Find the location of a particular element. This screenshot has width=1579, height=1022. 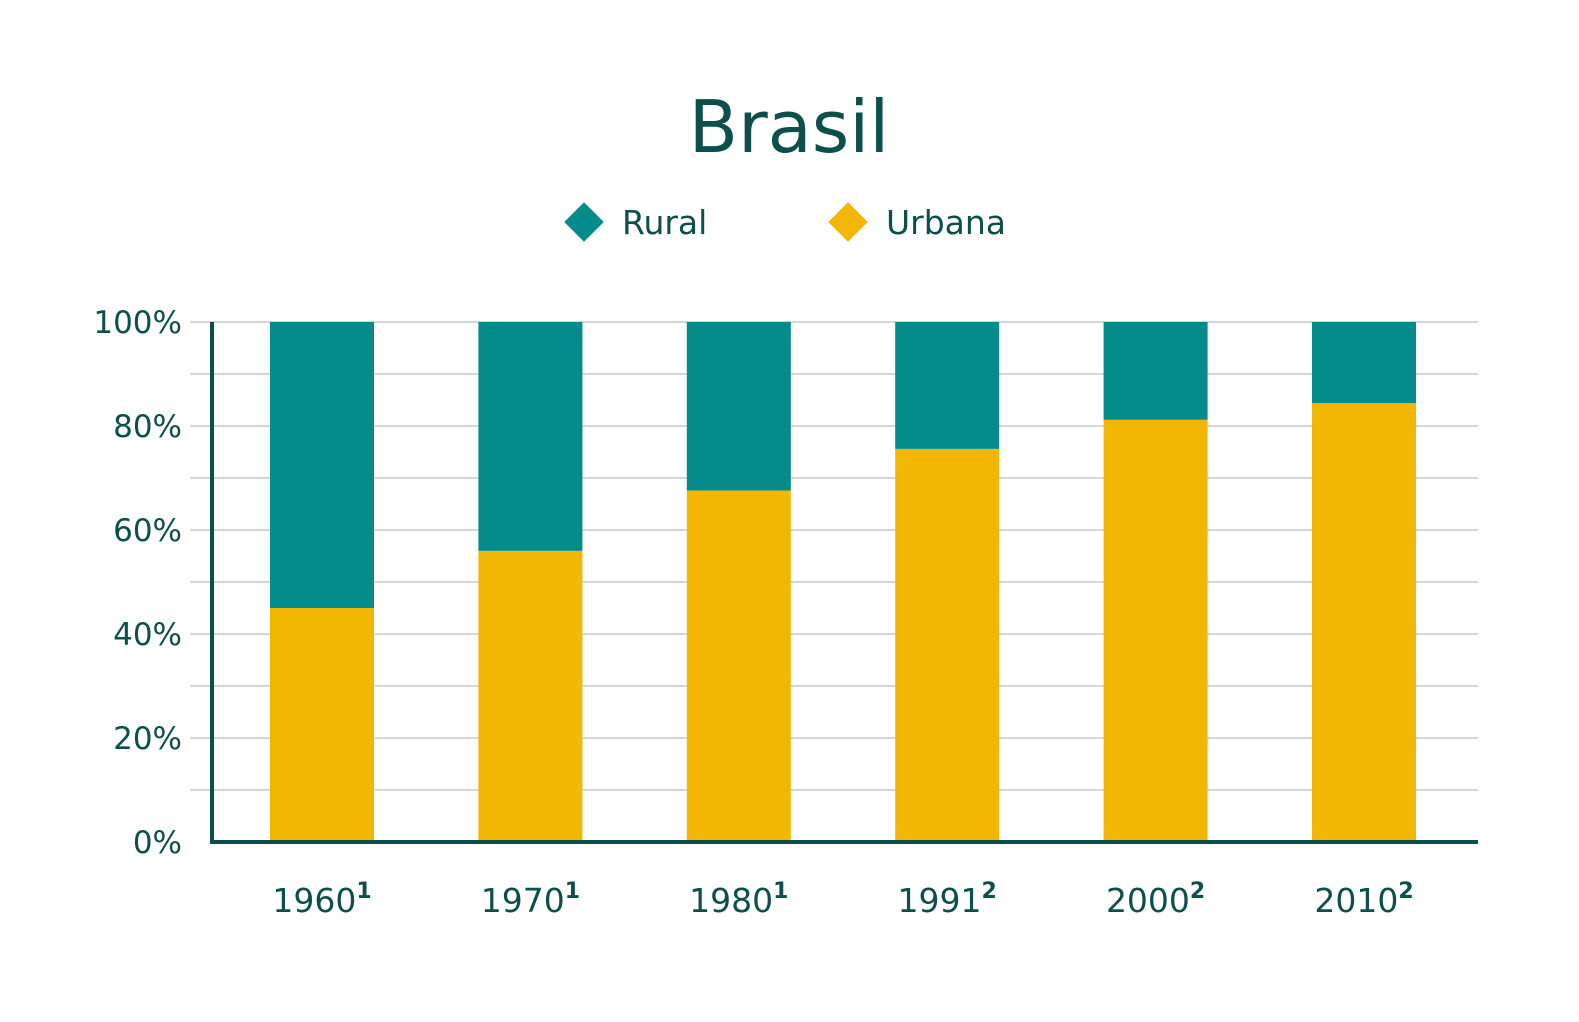

x-tick-label: 19701 is located at coordinates (530, 899).